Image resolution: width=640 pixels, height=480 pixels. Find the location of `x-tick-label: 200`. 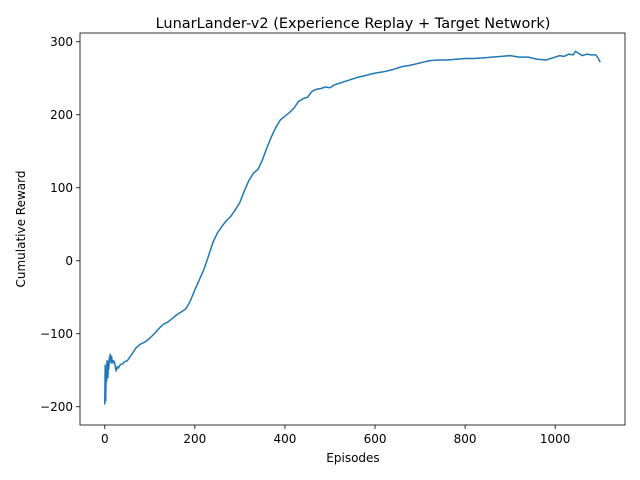

x-tick-label: 200 is located at coordinates (194, 439).